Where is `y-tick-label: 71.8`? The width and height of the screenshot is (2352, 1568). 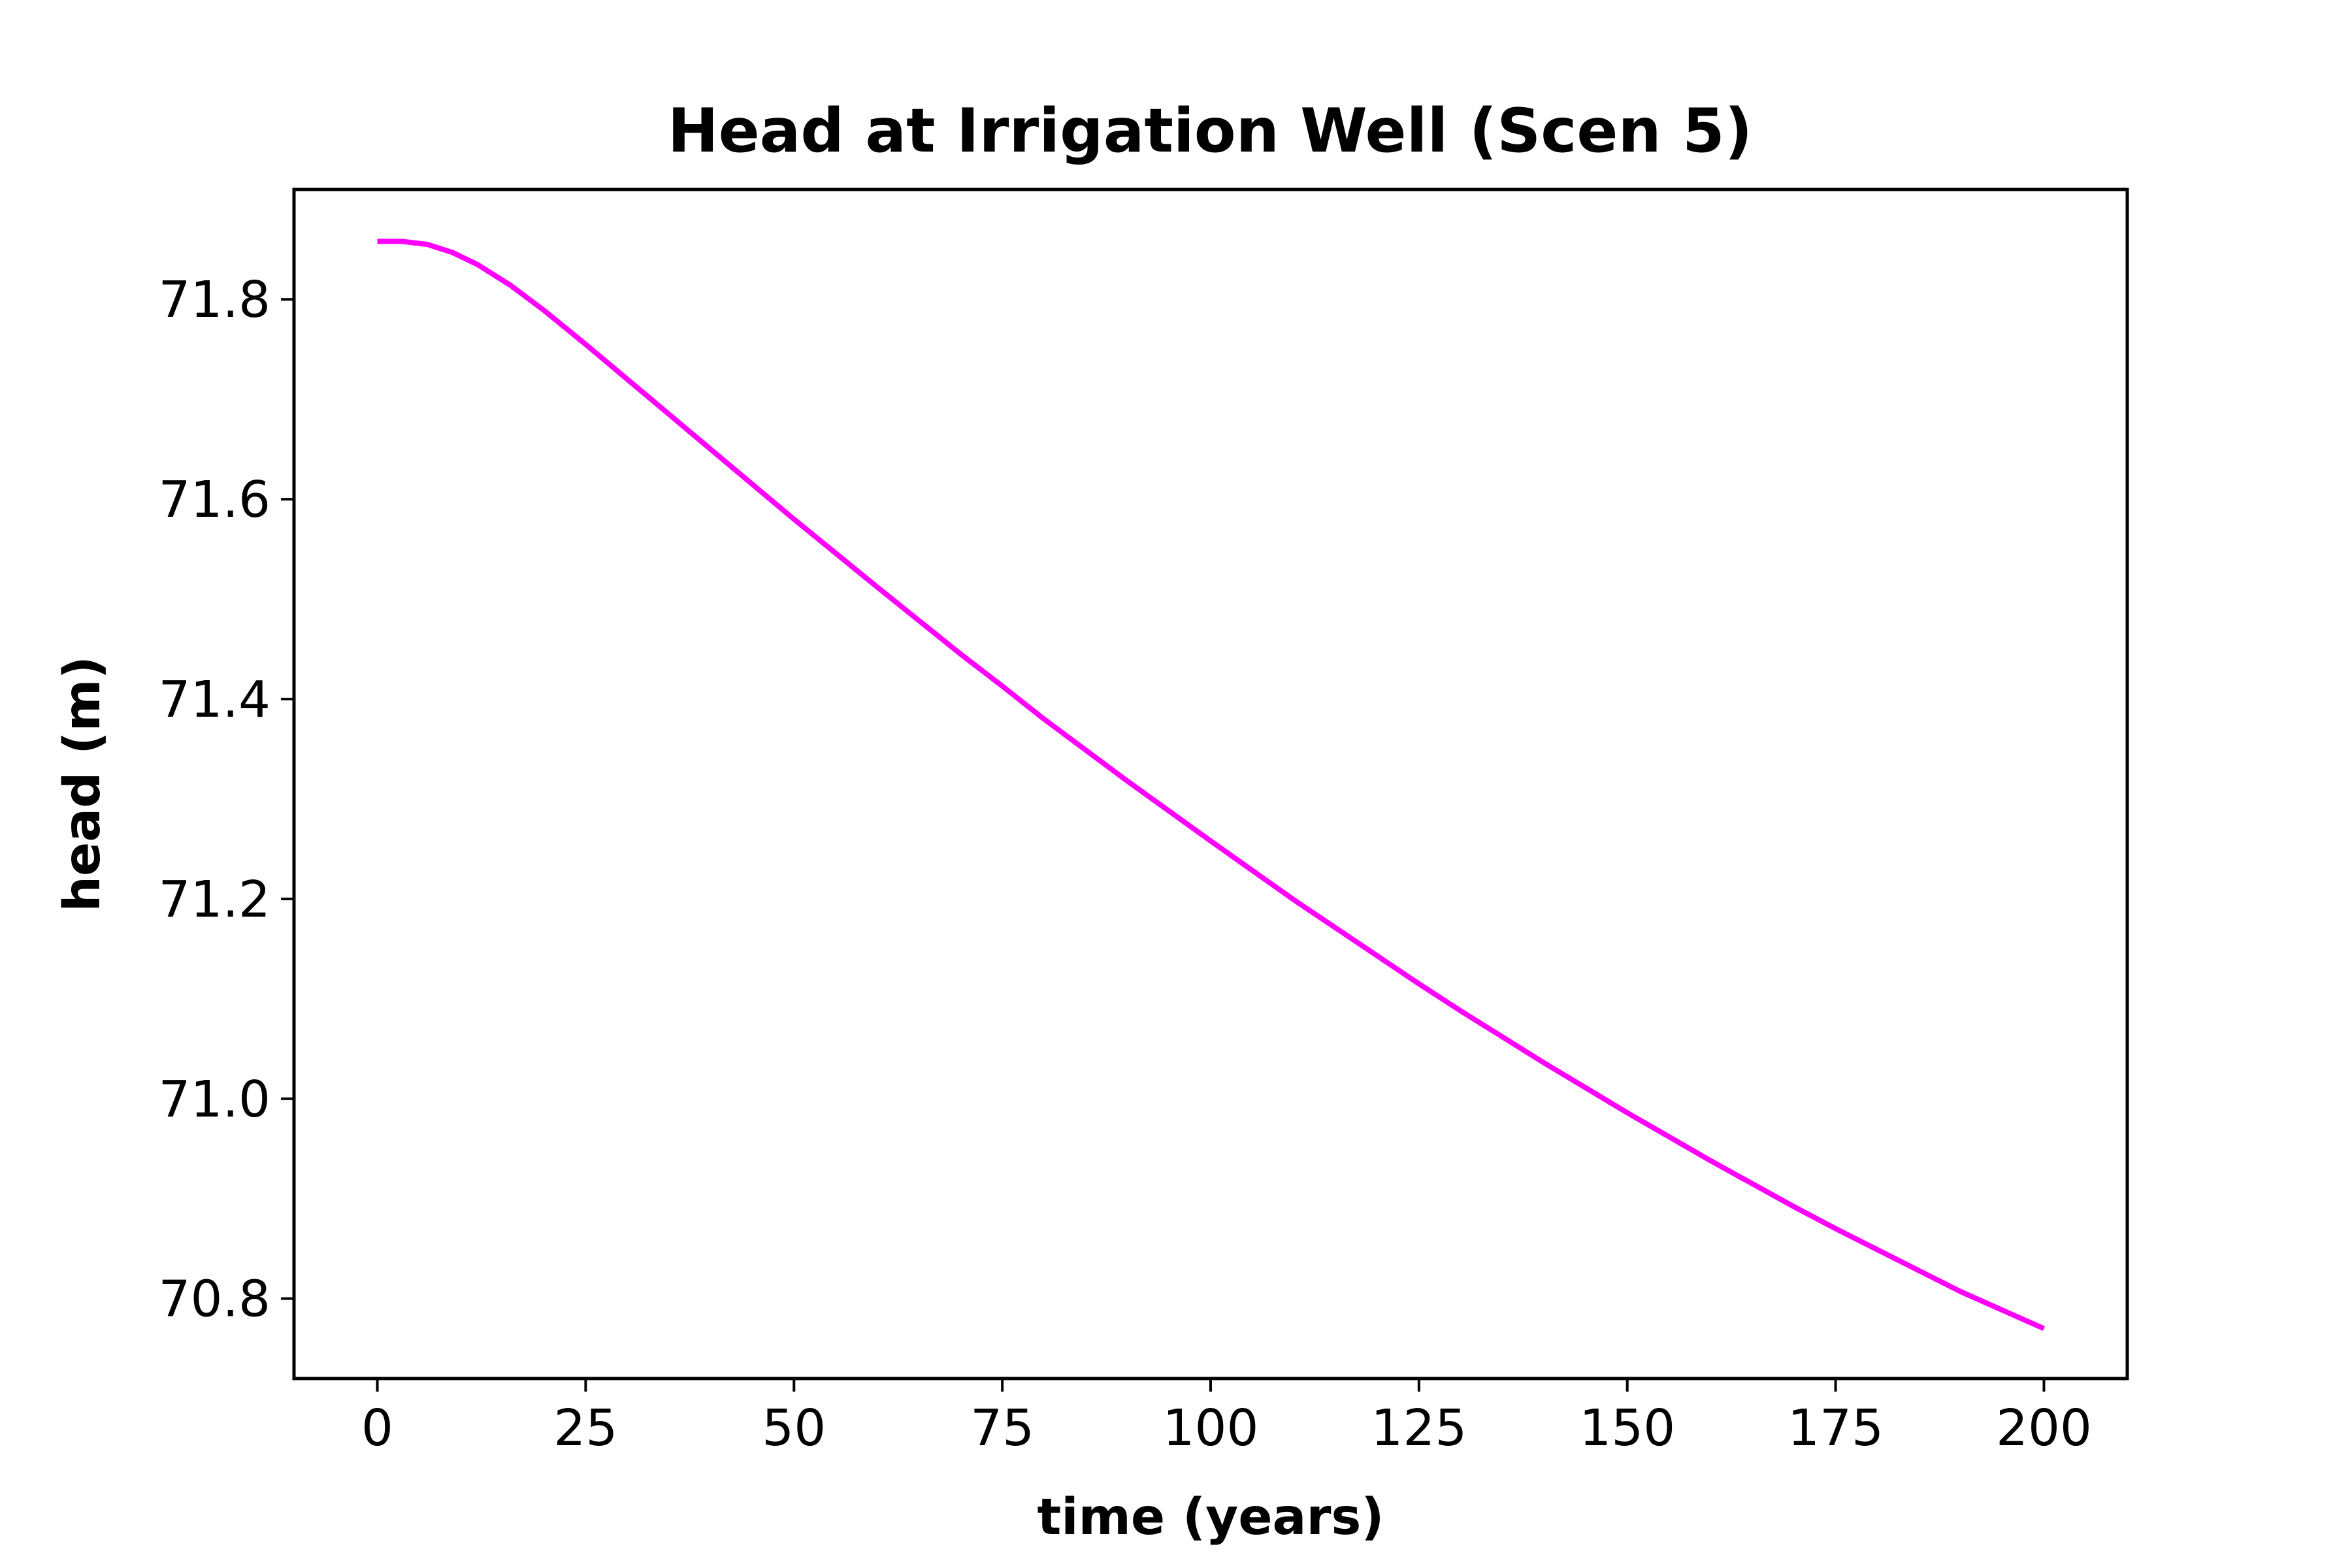
y-tick-label: 71.8 is located at coordinates (214, 300).